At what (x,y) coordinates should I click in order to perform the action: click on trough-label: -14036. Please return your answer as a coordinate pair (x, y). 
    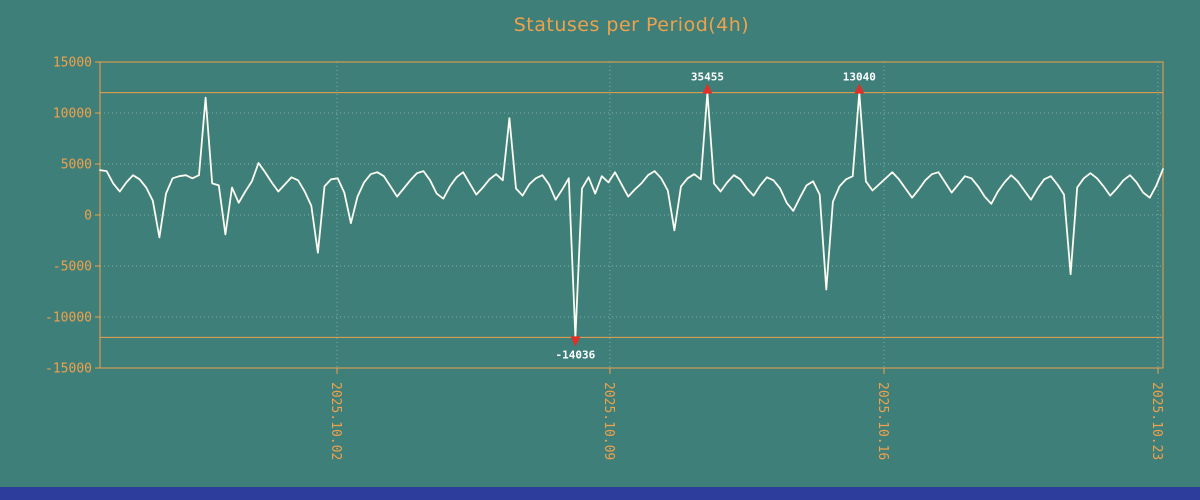
    Looking at the image, I should click on (576, 354).